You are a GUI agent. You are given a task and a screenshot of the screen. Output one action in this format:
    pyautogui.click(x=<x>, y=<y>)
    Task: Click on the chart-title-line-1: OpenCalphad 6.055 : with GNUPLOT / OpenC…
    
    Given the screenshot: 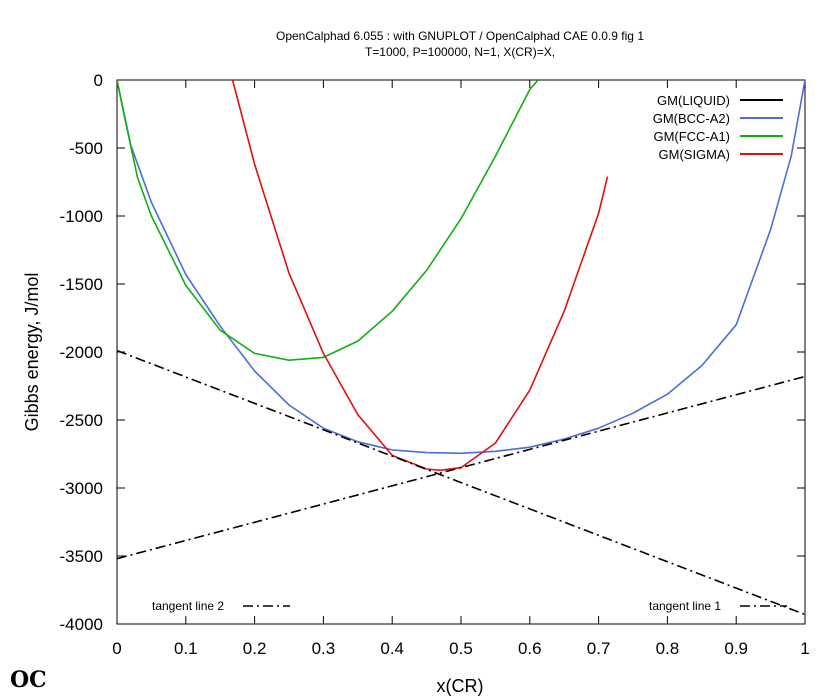 What is the action you would take?
    pyautogui.click(x=460, y=36)
    